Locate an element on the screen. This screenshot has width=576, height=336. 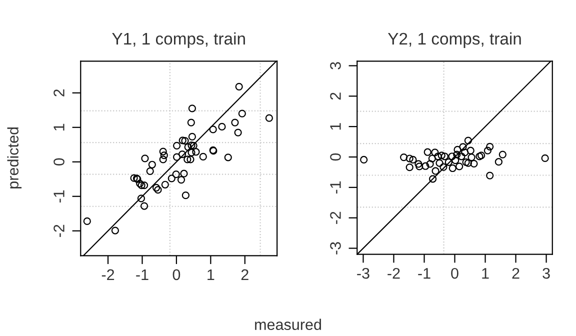
y-tick-label: -3 is located at coordinates (335, 248).